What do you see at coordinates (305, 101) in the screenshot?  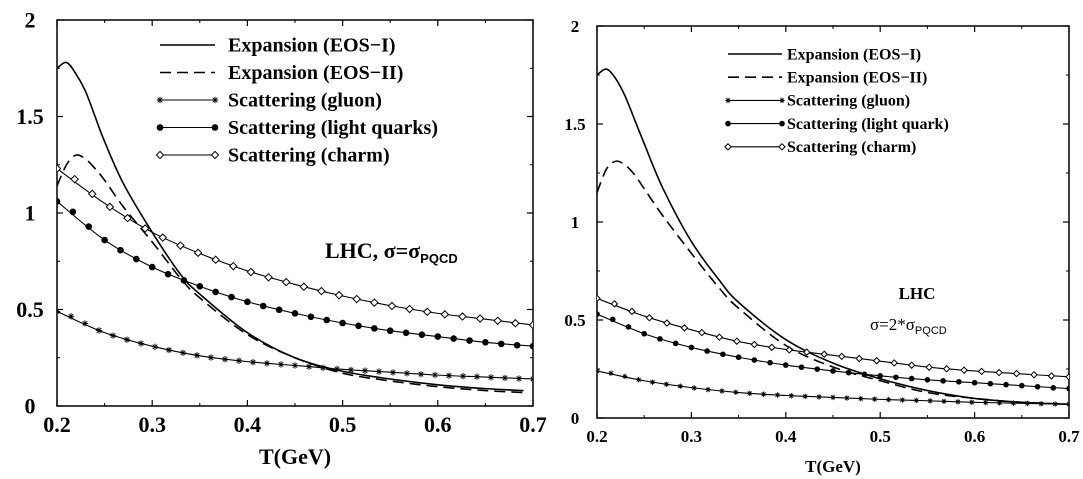 I see `legend-label: Scattering (gluon)` at bounding box center [305, 101].